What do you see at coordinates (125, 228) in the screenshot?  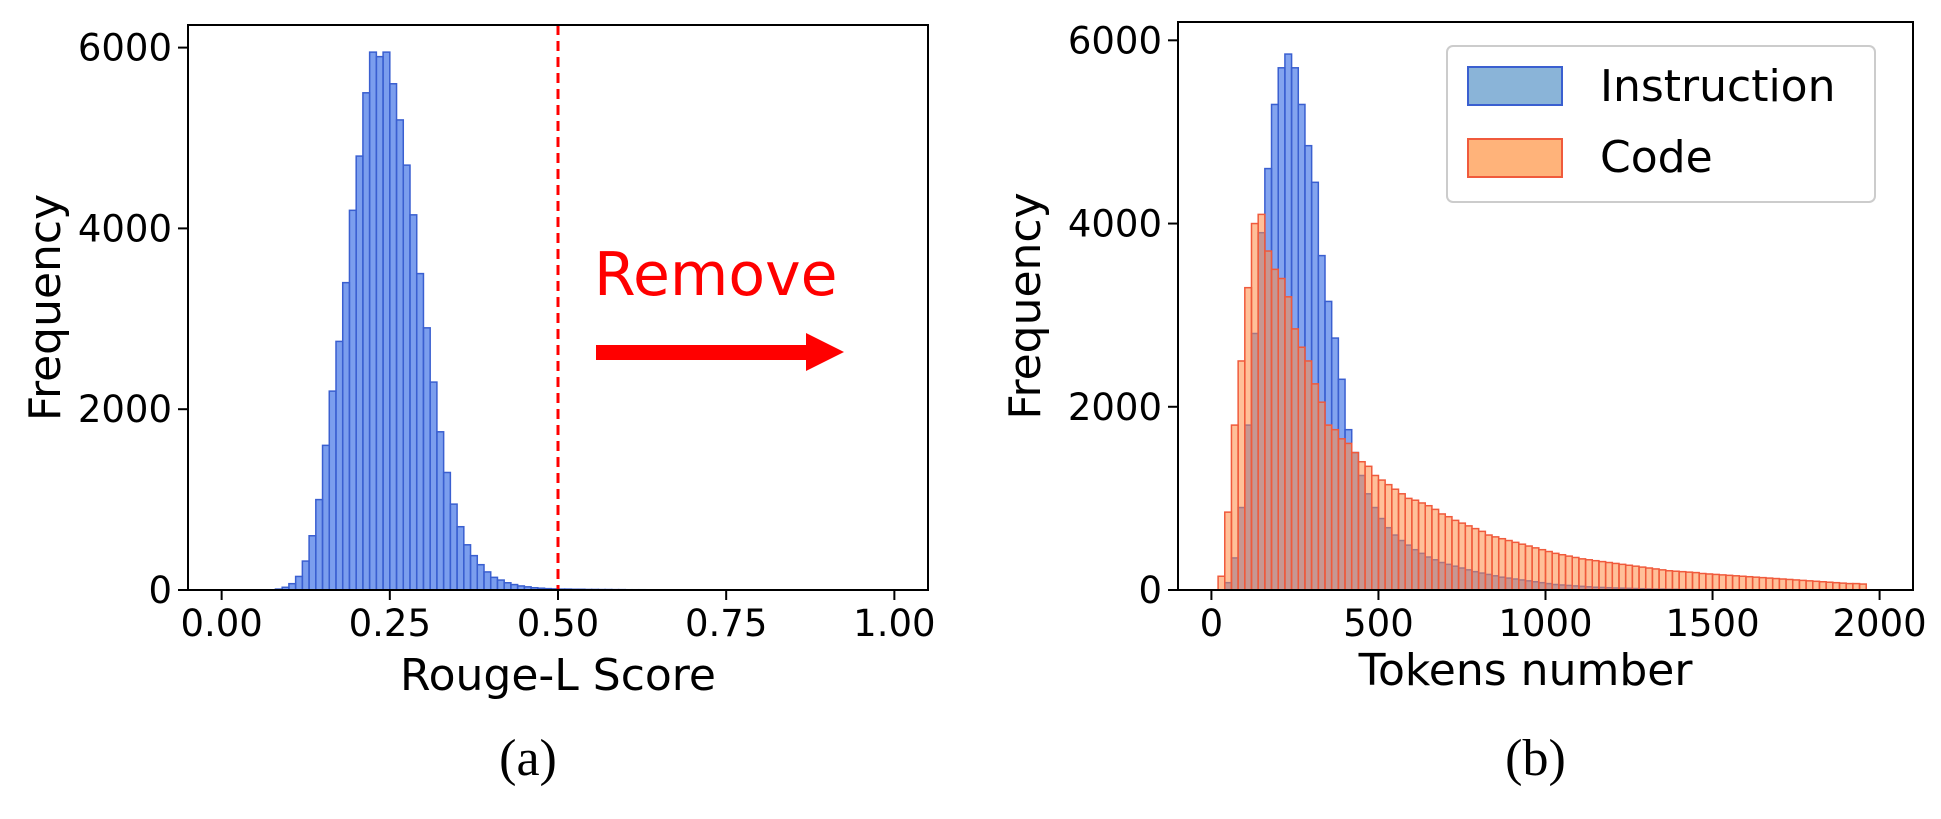 I see `panel-a-y-tick-label: 4000` at bounding box center [125, 228].